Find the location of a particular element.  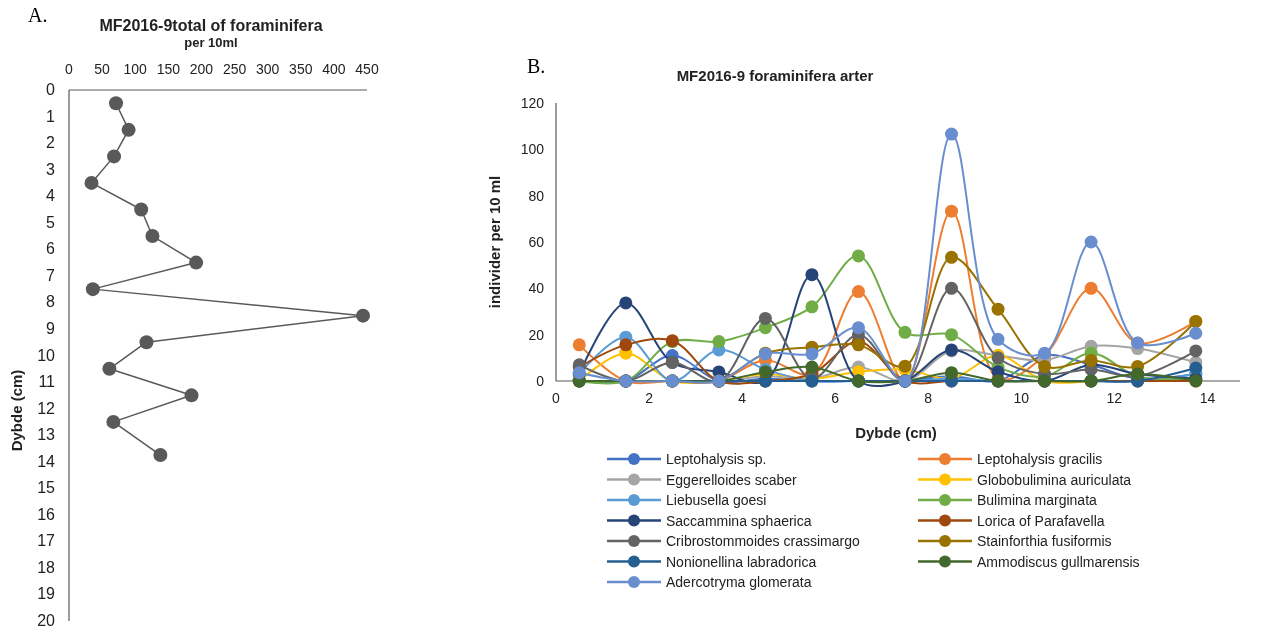

x-tick-label: 14 is located at coordinates (1207, 398).